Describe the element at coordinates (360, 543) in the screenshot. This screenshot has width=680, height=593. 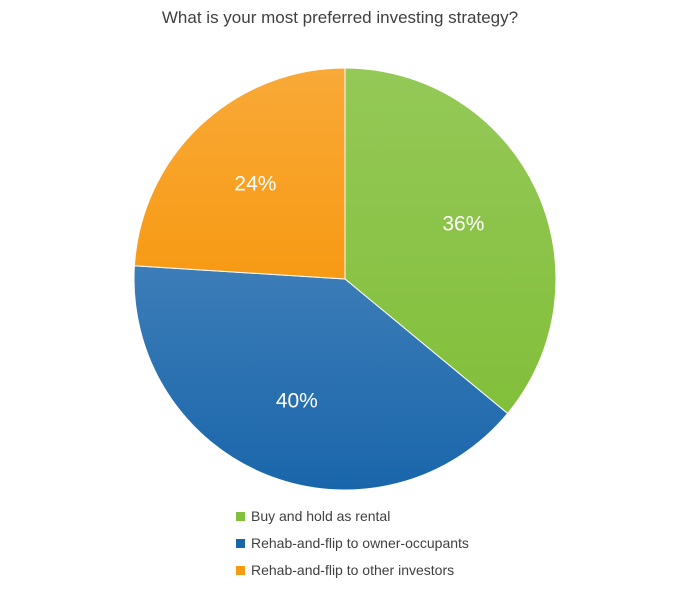
I see `legend-label: Rehab-and-flip to owner-occupants` at that location.